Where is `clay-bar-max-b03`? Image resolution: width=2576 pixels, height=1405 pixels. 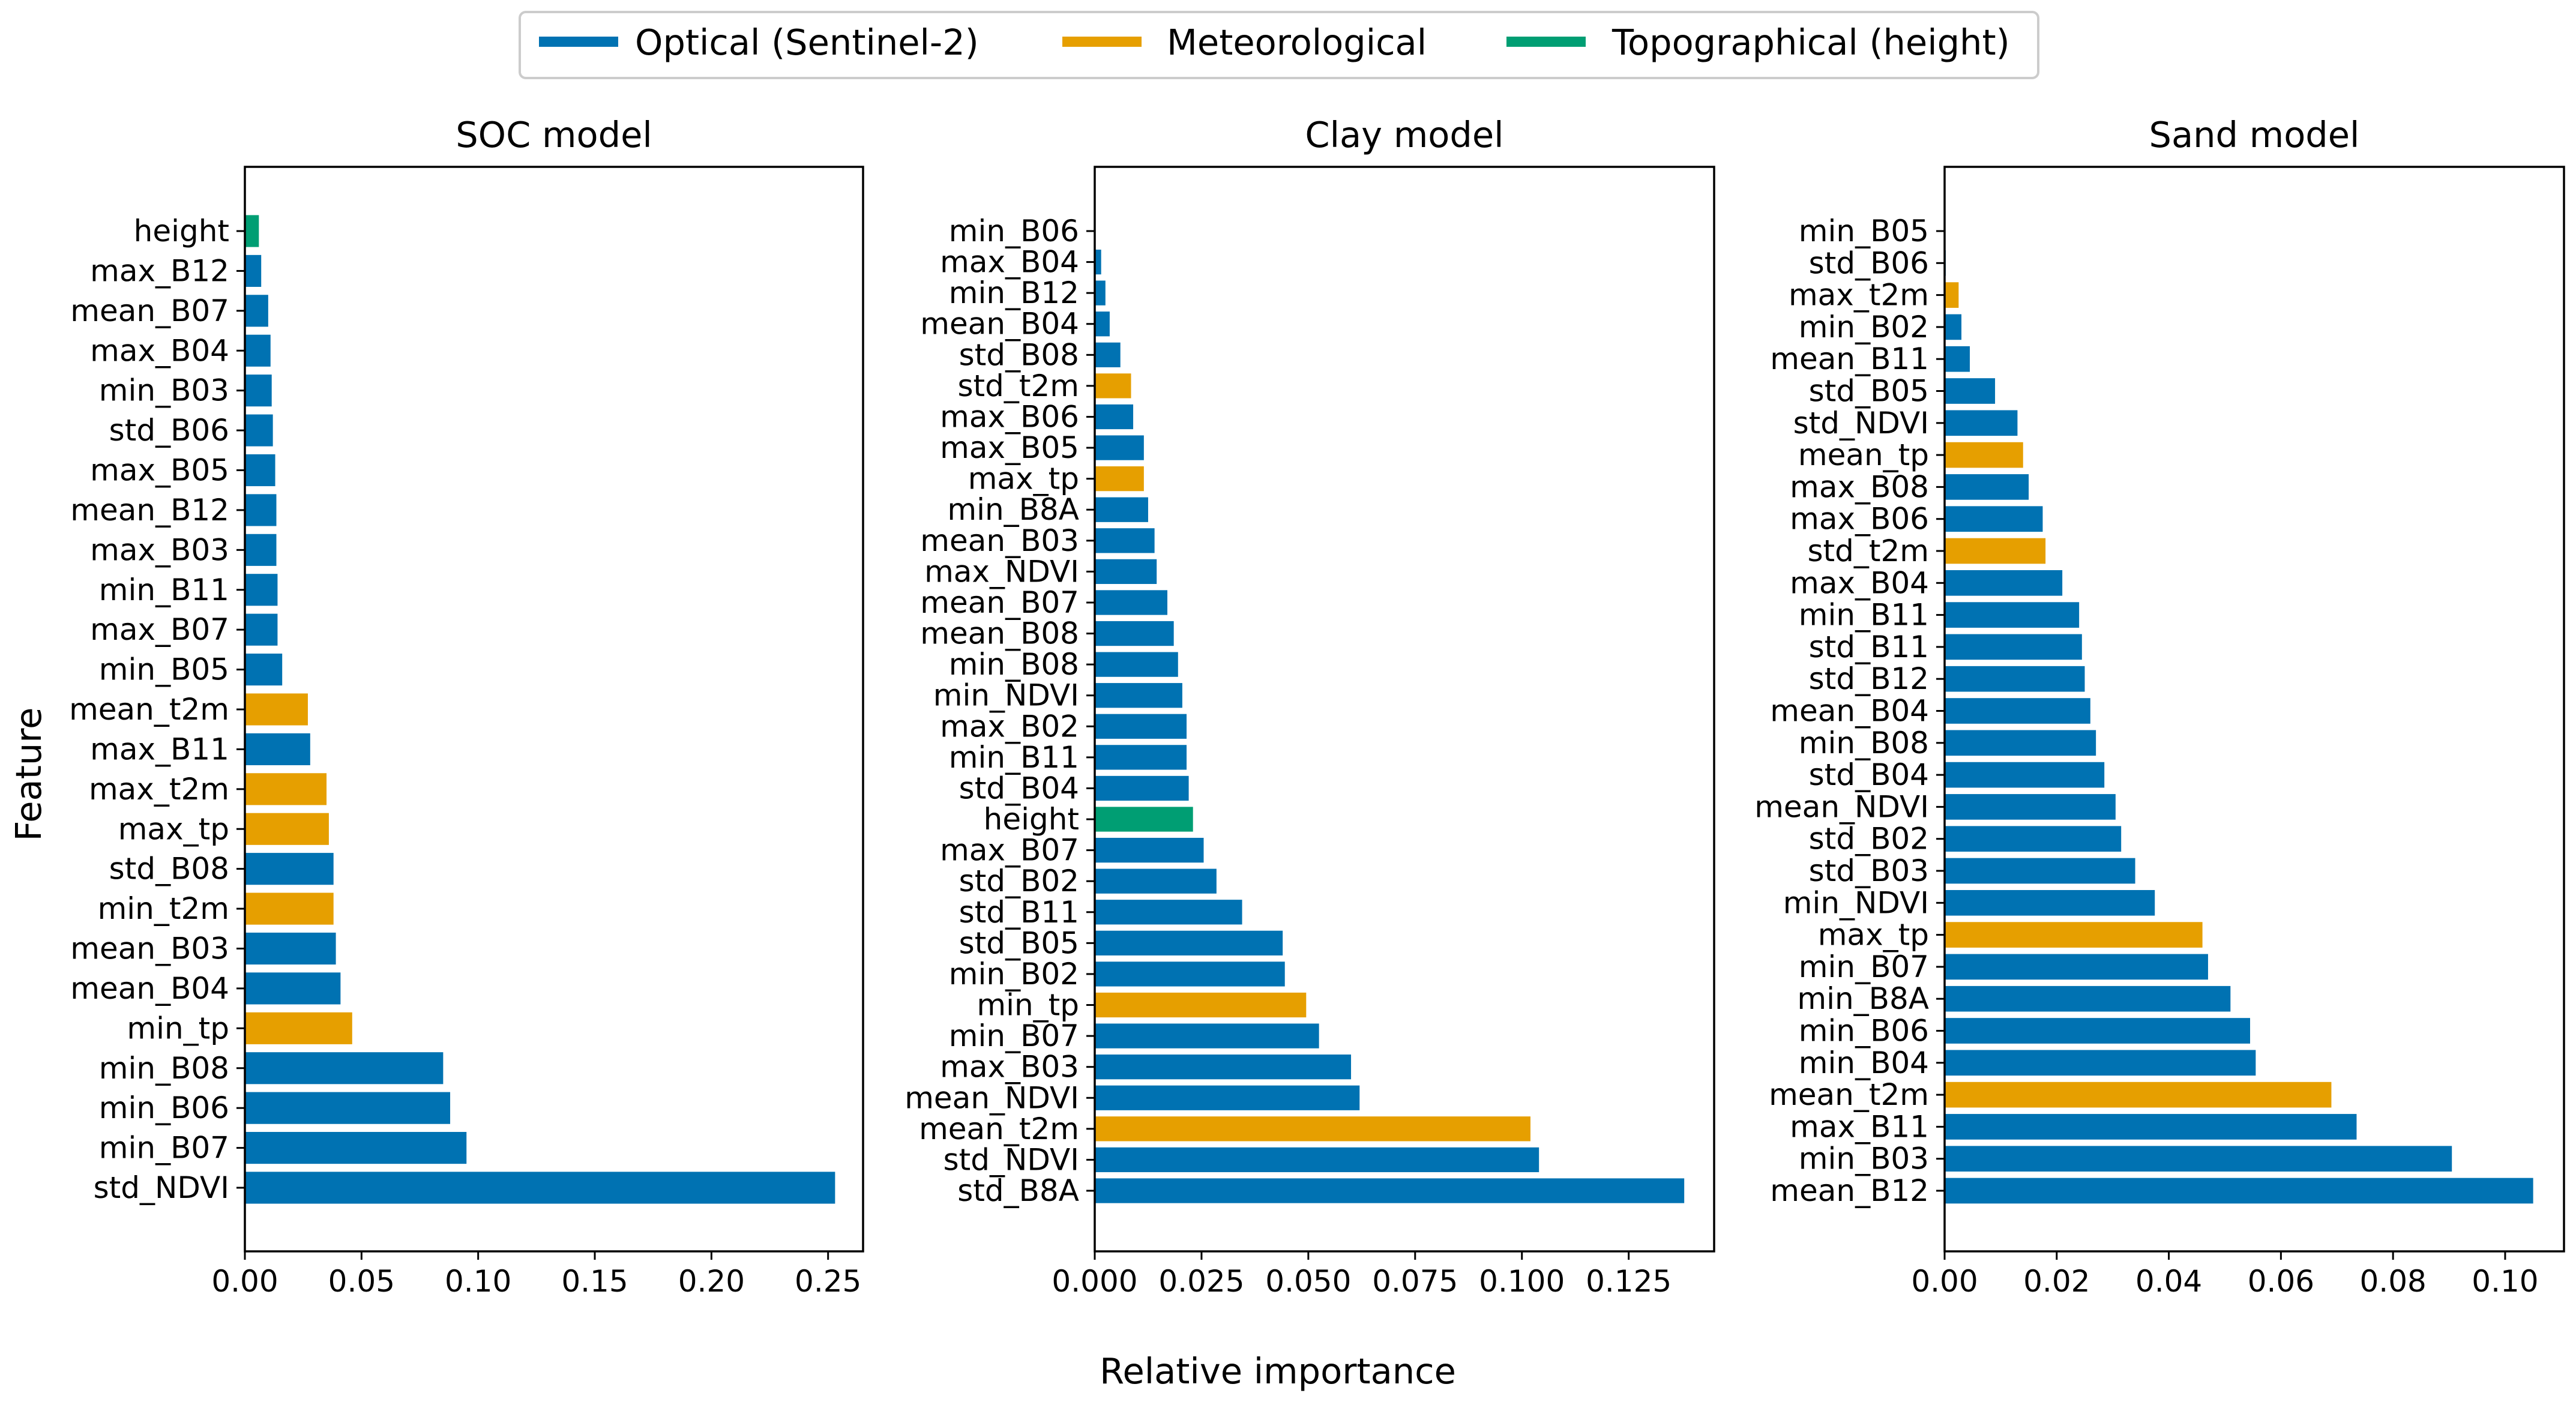 clay-bar-max-b03 is located at coordinates (1223, 1067).